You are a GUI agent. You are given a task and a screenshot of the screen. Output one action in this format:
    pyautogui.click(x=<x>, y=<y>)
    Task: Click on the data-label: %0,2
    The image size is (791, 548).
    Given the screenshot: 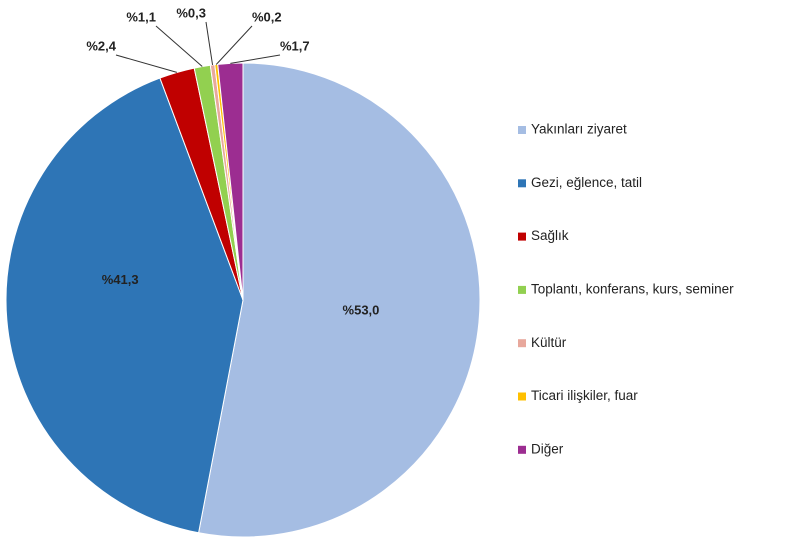 What is the action you would take?
    pyautogui.click(x=267, y=16)
    